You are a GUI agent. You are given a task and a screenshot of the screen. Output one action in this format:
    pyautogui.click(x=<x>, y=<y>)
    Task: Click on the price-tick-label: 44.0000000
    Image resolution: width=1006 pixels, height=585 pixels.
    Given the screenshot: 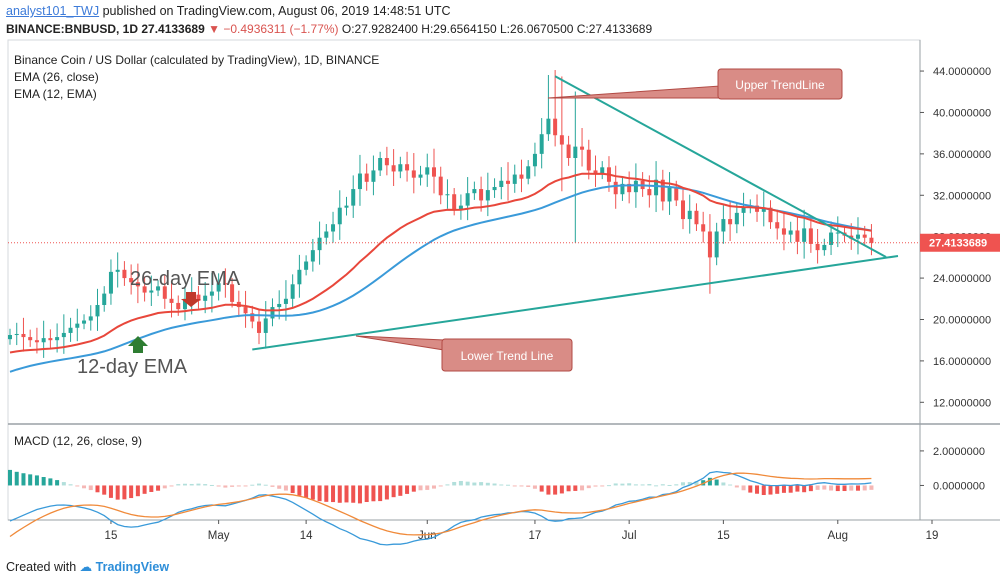 What is the action you would take?
    pyautogui.click(x=962, y=72)
    